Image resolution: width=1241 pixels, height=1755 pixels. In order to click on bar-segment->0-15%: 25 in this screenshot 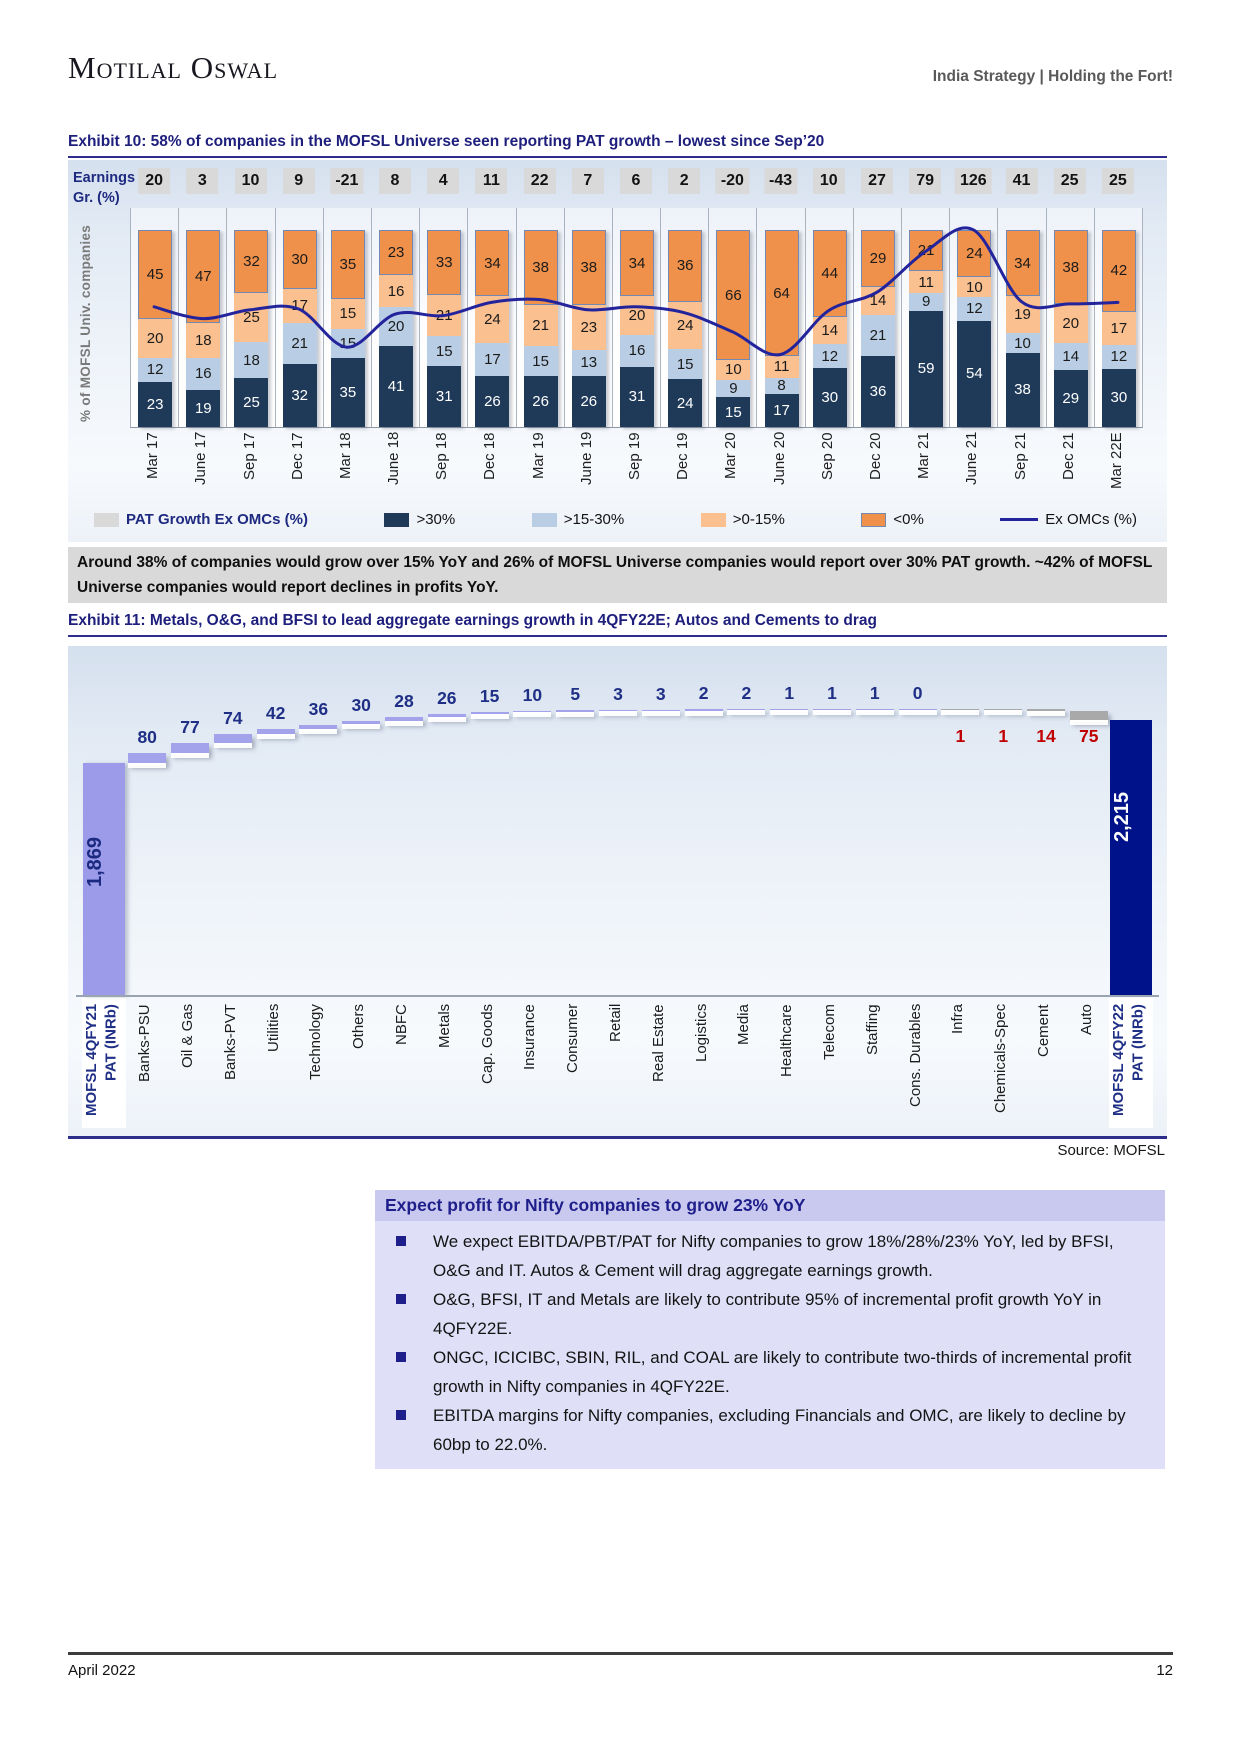, I will do `click(251, 318)`.